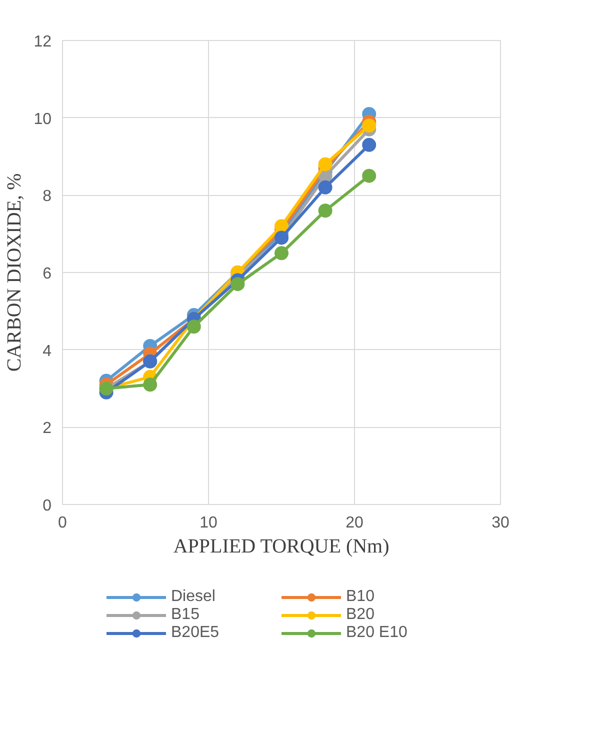  I want to click on legend-label: B10, so click(361, 597).